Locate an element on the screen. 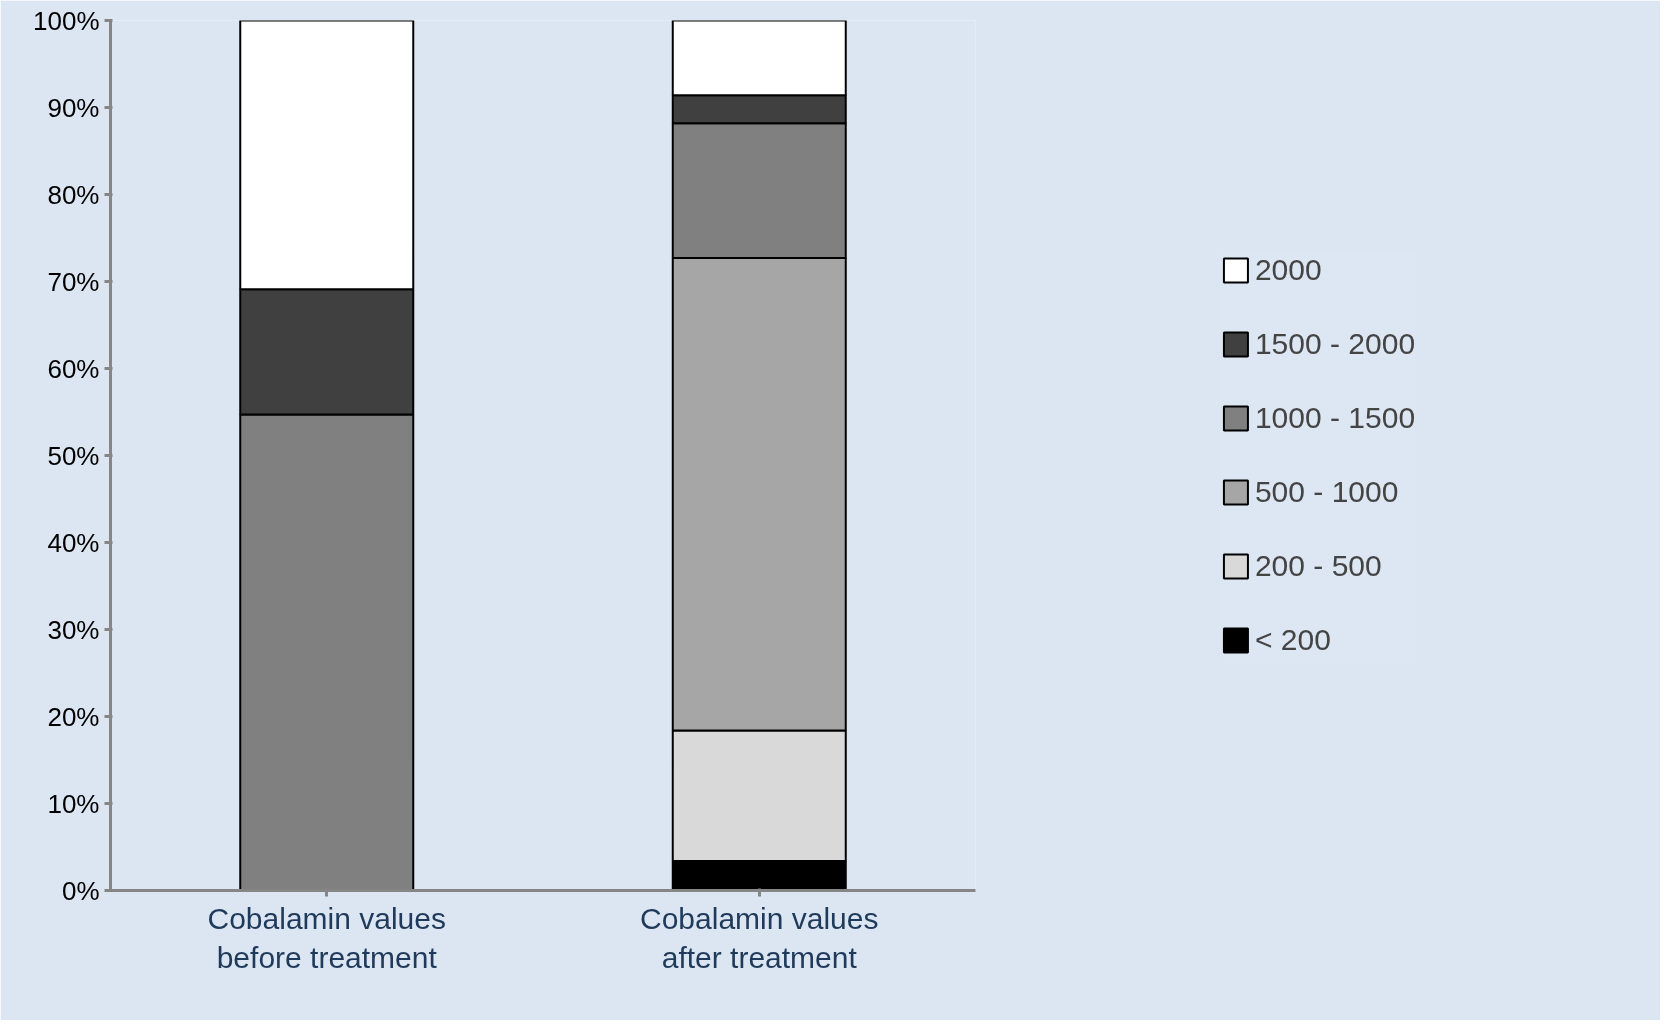 The image size is (1674, 1036). y-tick-label: 0% is located at coordinates (80, 890).